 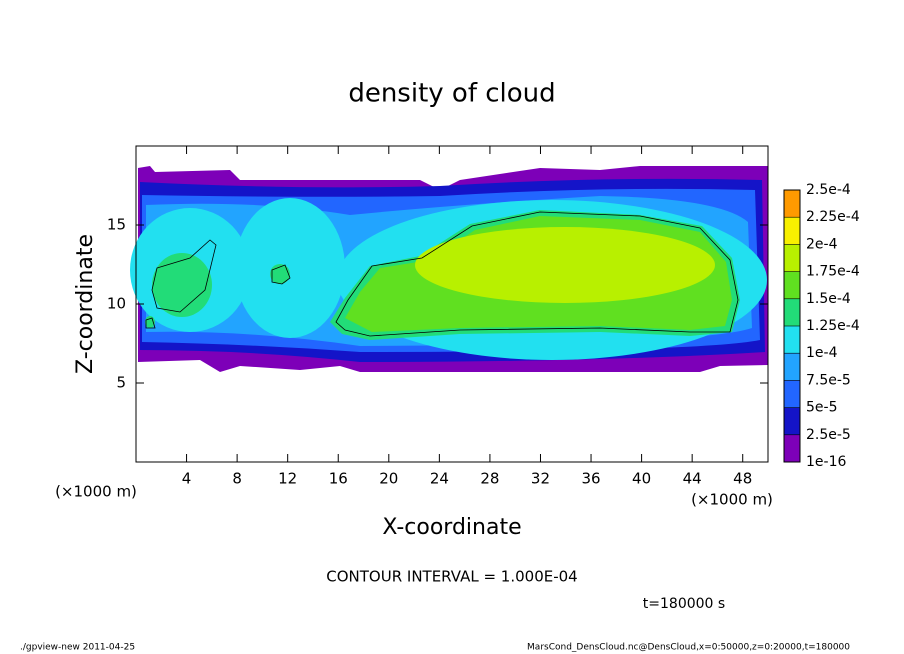 I want to click on x-tick-label: 20, so click(x=388, y=479).